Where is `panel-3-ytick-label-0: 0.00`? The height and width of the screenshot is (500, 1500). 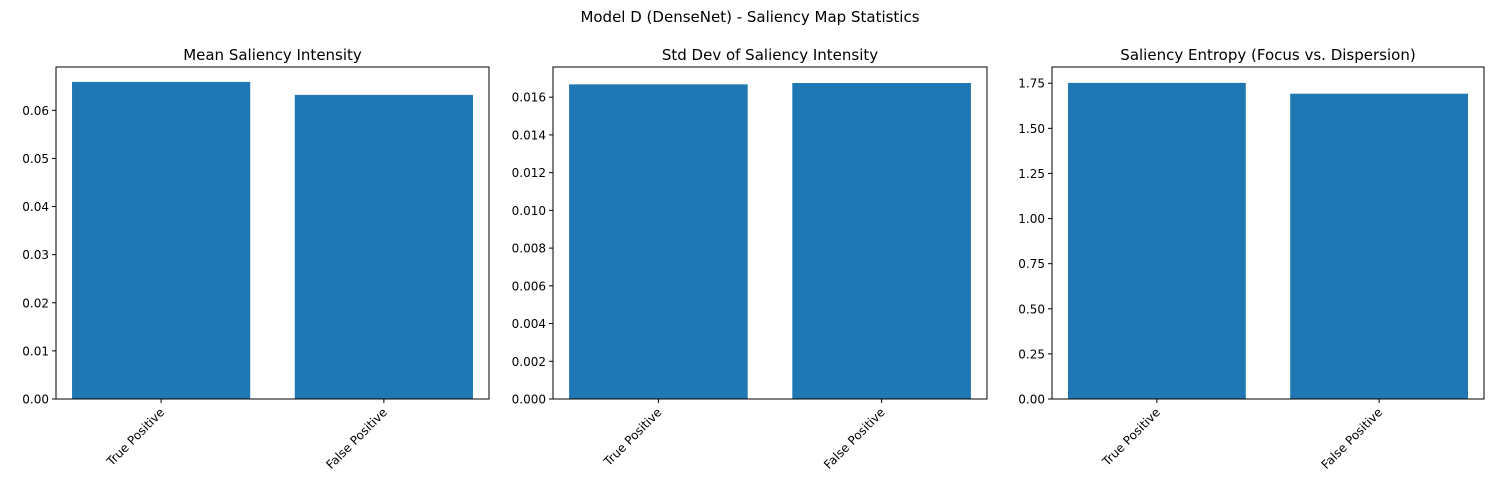 panel-3-ytick-label-0: 0.00 is located at coordinates (1031, 400).